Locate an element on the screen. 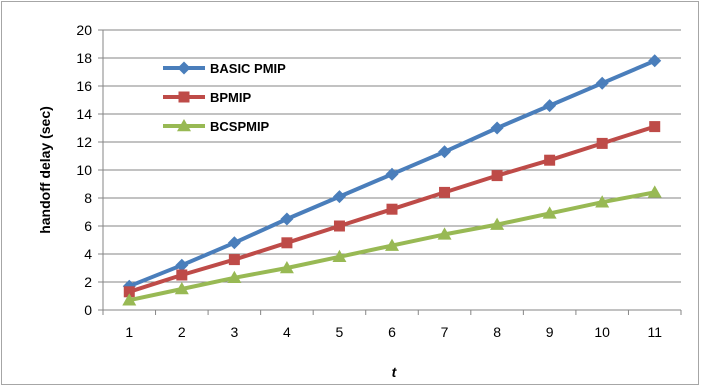 Image resolution: width=701 pixels, height=387 pixels. y-tick-label: 0 is located at coordinates (88, 310).